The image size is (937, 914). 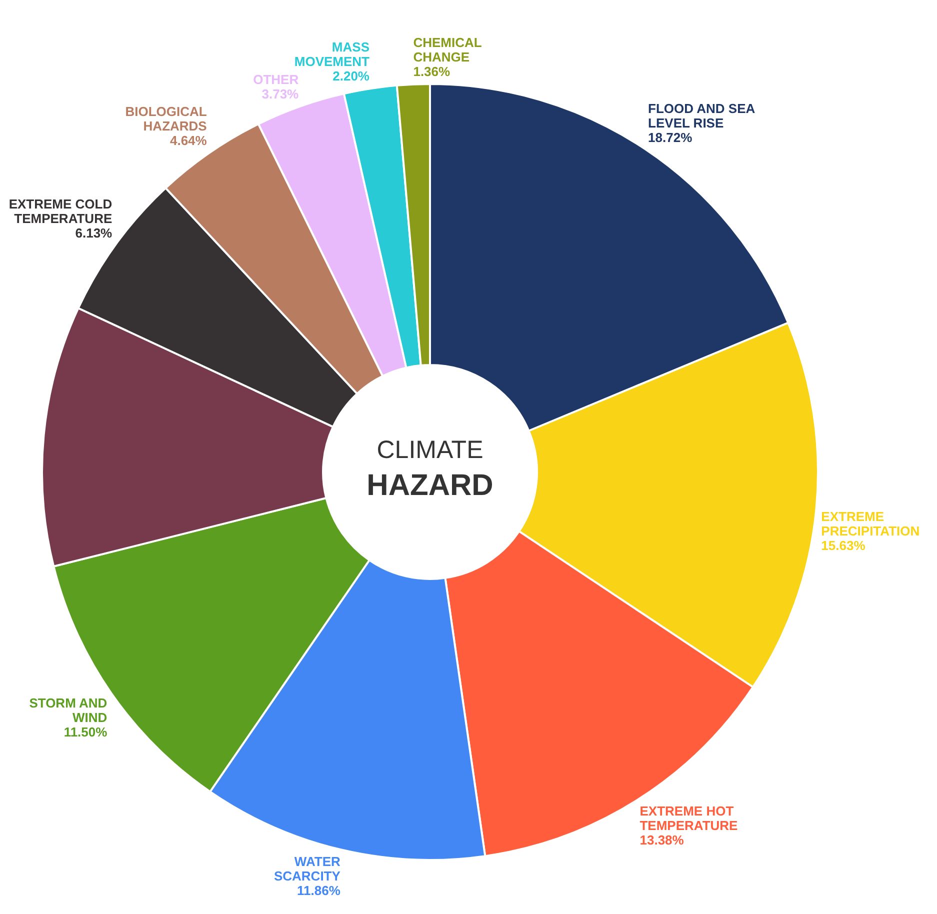 What do you see at coordinates (662, 840) in the screenshot?
I see `data-label: 13.38%` at bounding box center [662, 840].